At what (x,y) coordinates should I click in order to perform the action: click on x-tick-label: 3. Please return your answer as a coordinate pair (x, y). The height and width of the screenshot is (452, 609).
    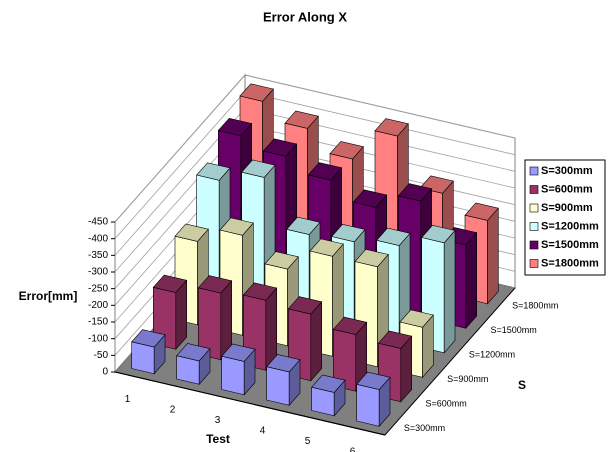
    Looking at the image, I should click on (218, 420).